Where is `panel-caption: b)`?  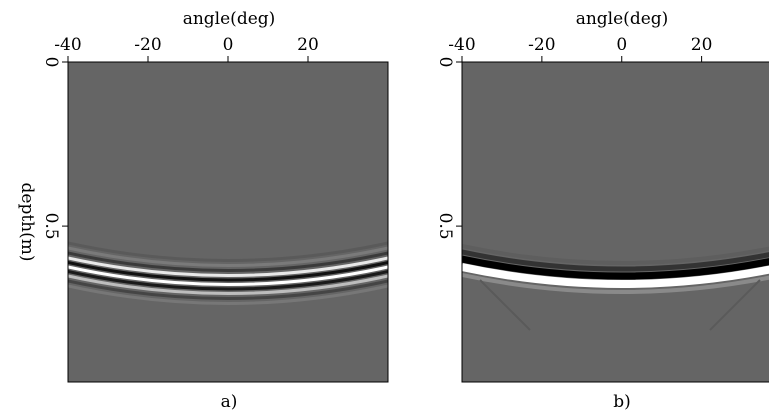 panel-caption: b) is located at coordinates (622, 402).